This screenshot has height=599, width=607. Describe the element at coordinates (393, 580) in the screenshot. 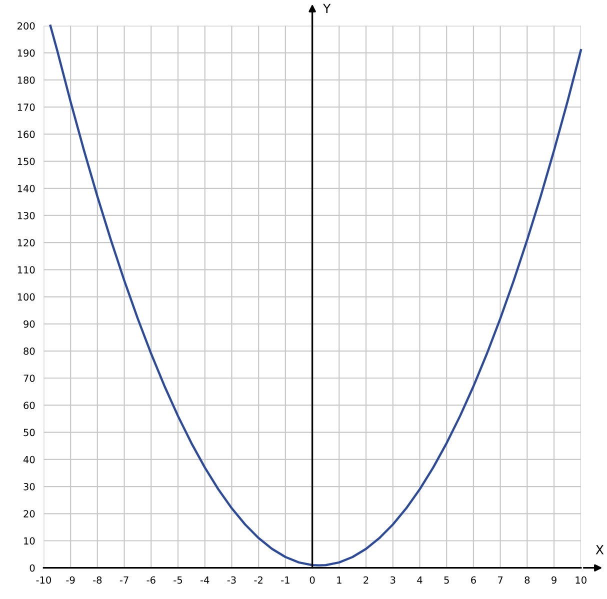

I see `x-tick-label: 3` at that location.